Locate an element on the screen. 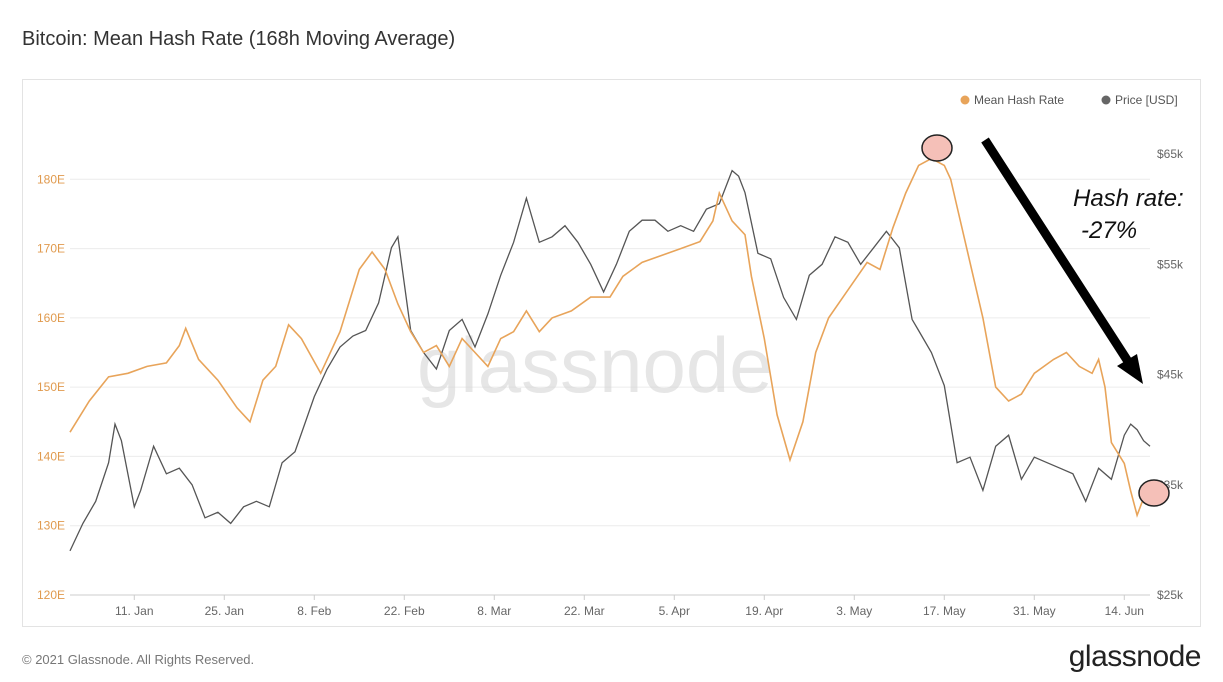 The image size is (1223, 682). x-tick-label: 17. May is located at coordinates (944, 611).